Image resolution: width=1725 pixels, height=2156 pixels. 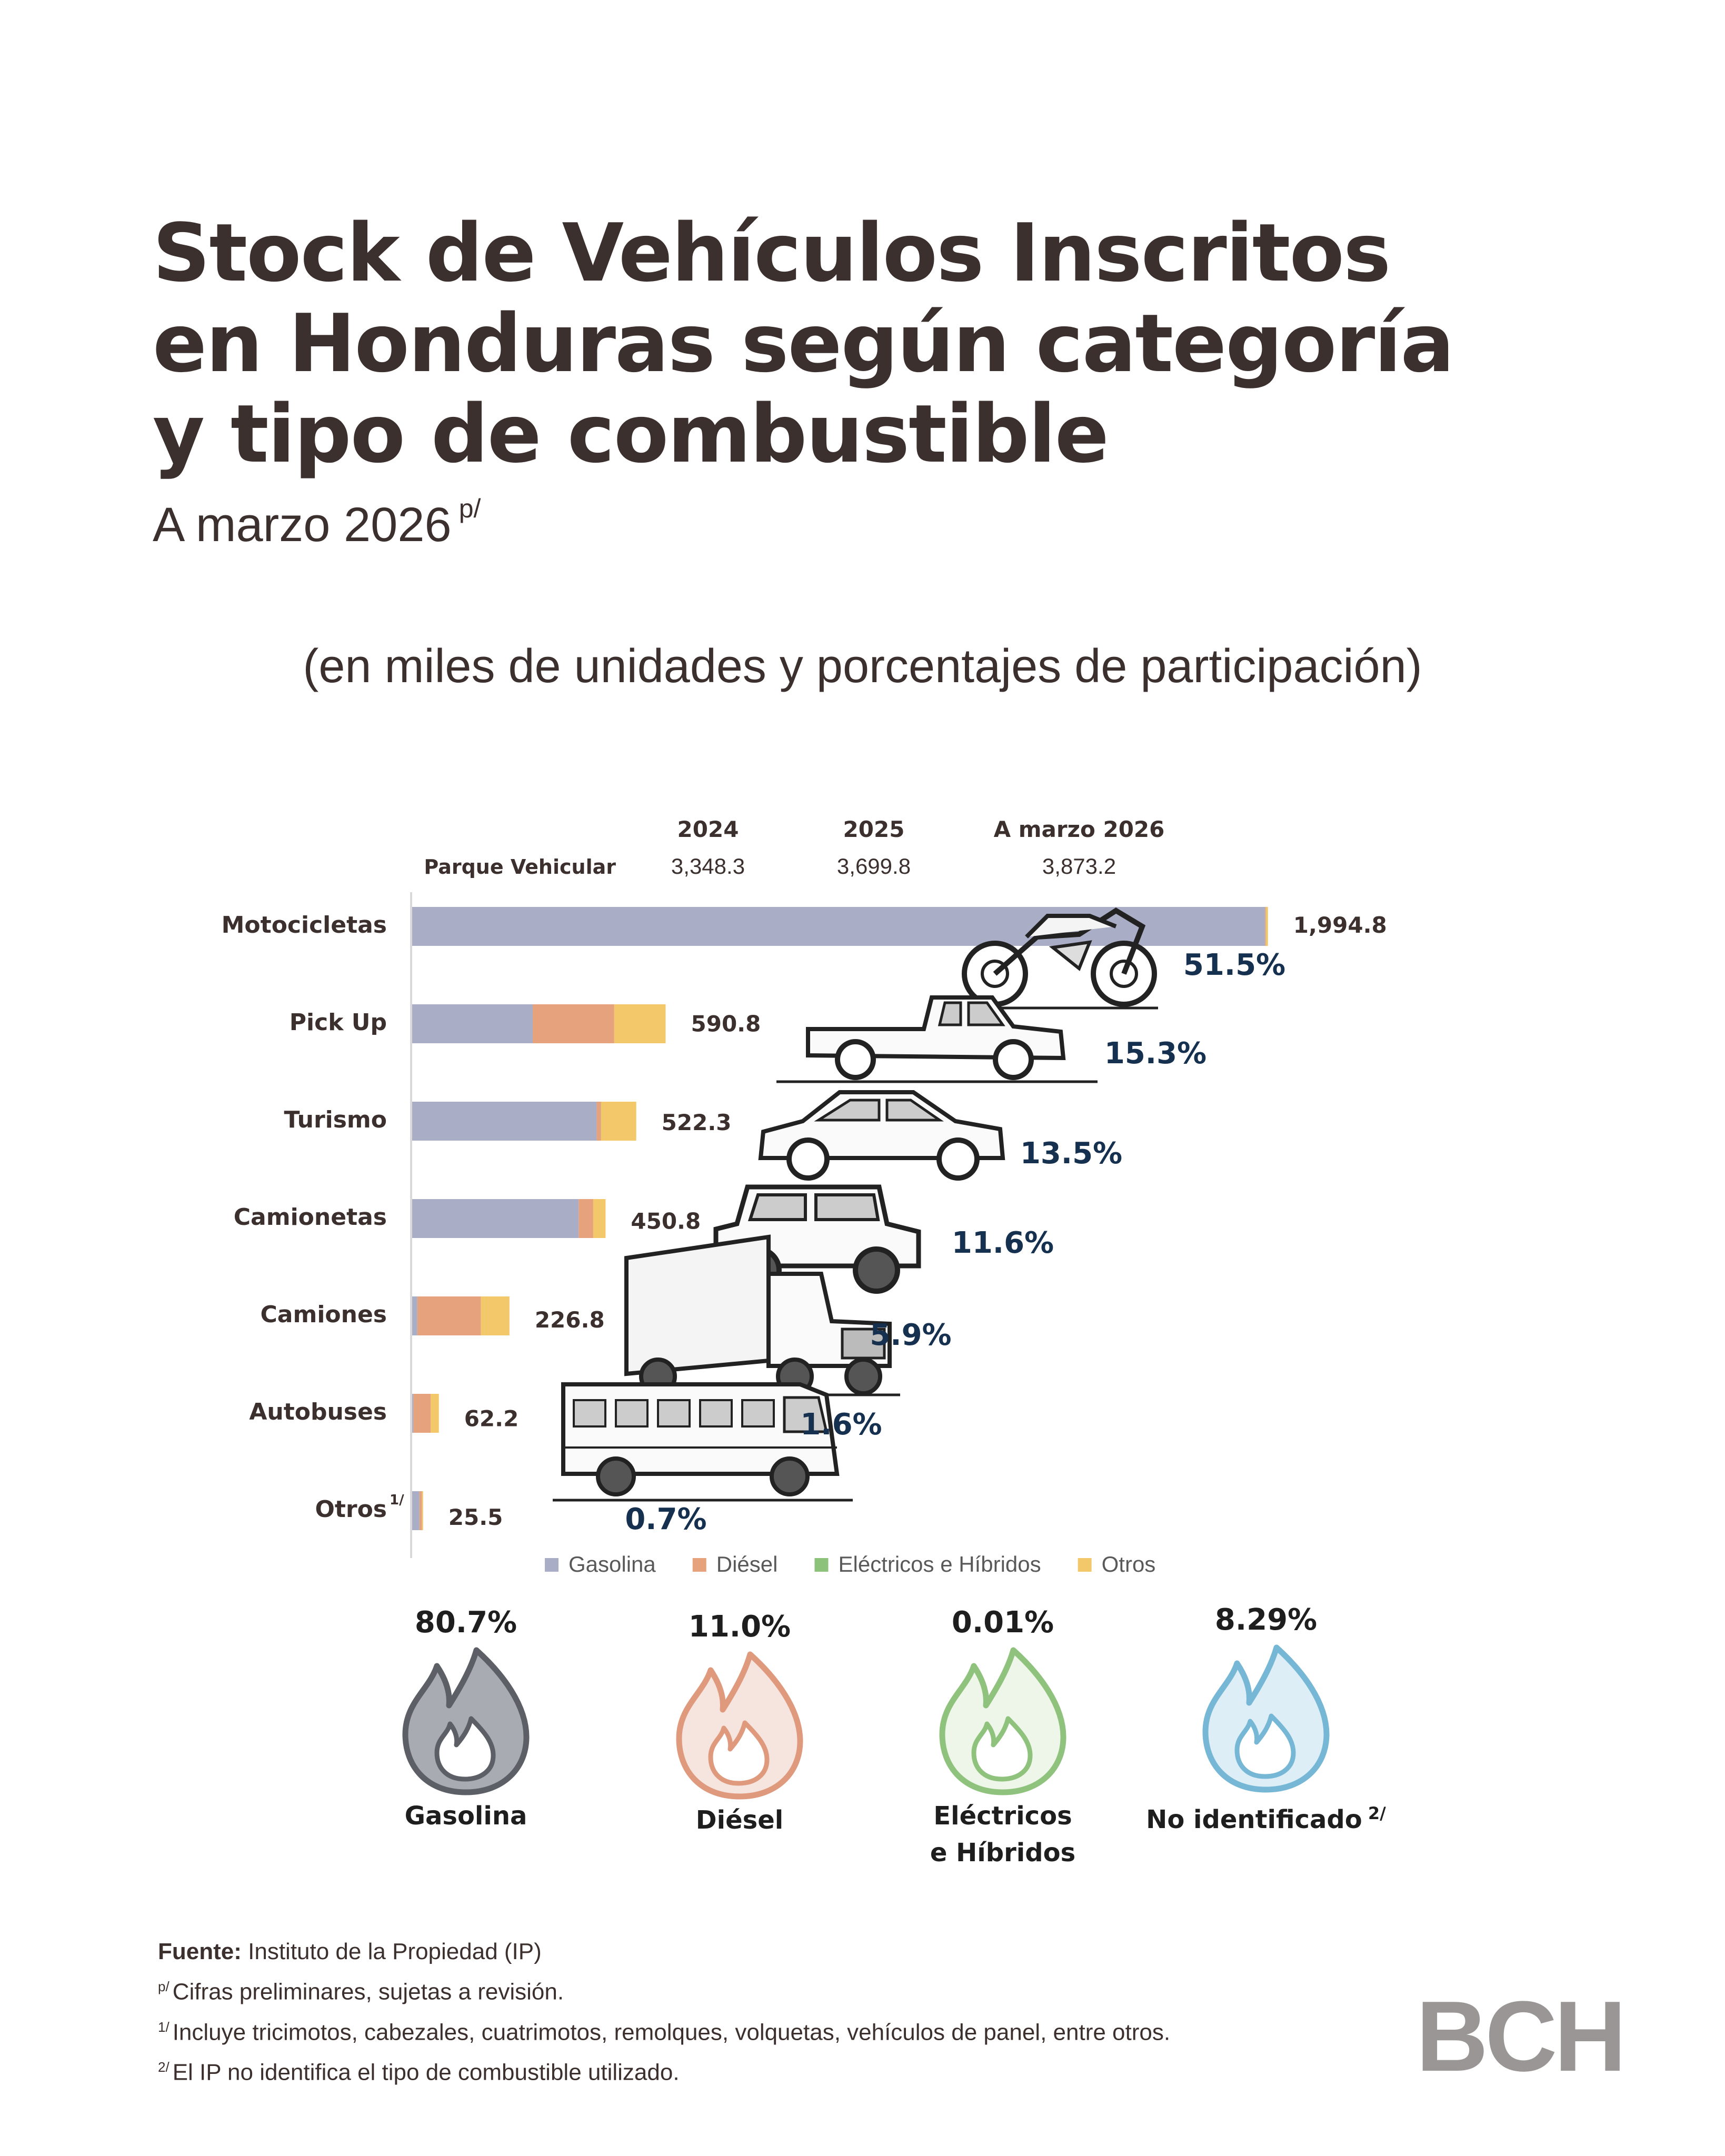 I want to click on data-label-camionetas: 450.8, so click(x=666, y=1221).